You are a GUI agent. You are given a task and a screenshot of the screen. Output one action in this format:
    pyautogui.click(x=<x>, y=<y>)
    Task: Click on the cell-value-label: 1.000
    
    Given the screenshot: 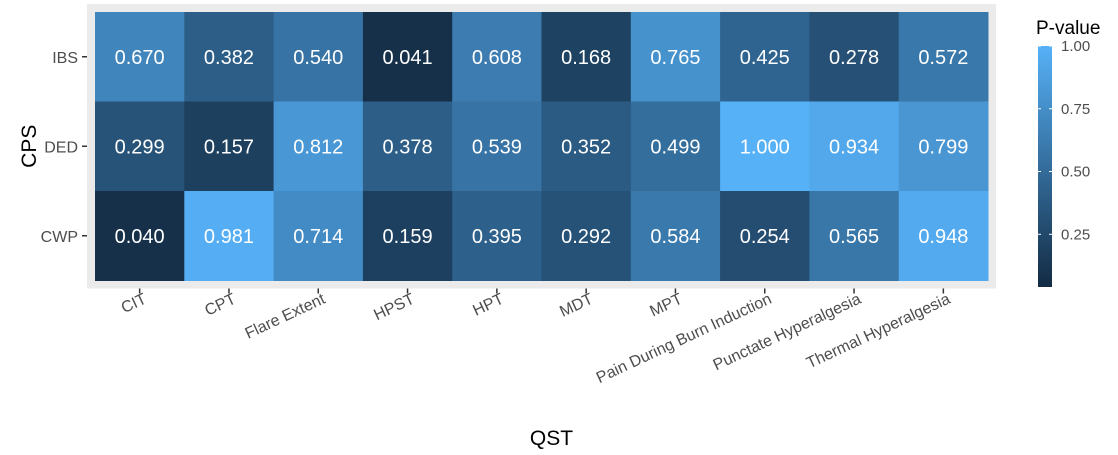 What is the action you would take?
    pyautogui.click(x=765, y=147)
    